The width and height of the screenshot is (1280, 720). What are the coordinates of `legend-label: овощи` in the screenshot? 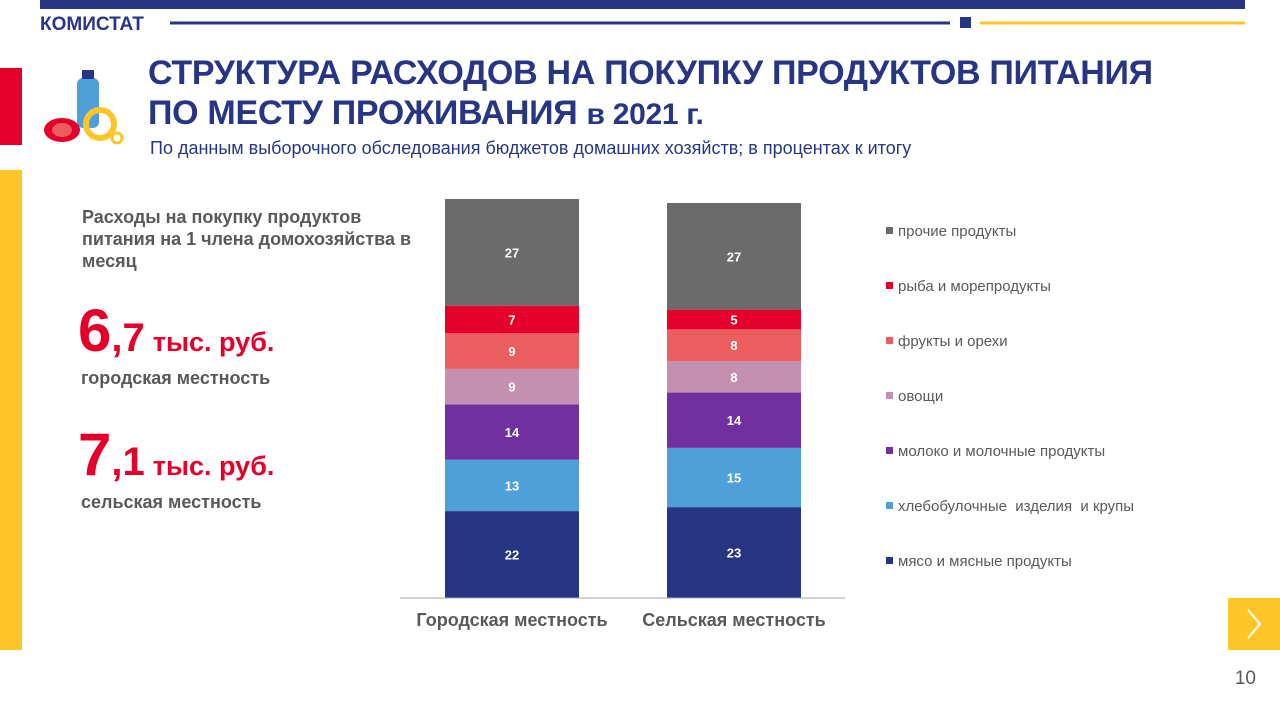 It's located at (920, 396).